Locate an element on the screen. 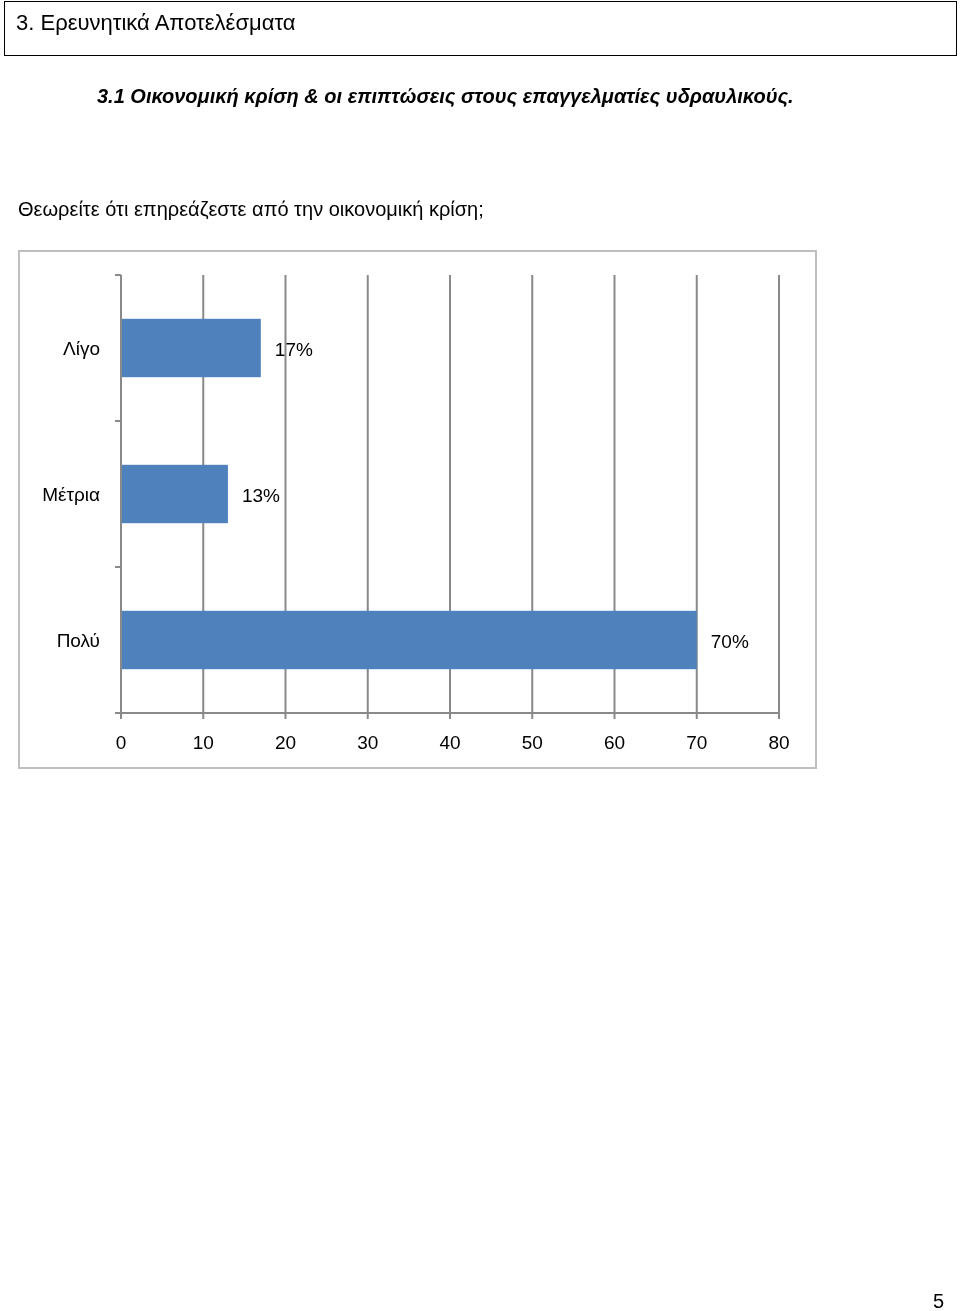  chart-title: Θεωρείτε ότι επηρεάζεστε από την οικονομική κρίση; is located at coordinates (251, 209).